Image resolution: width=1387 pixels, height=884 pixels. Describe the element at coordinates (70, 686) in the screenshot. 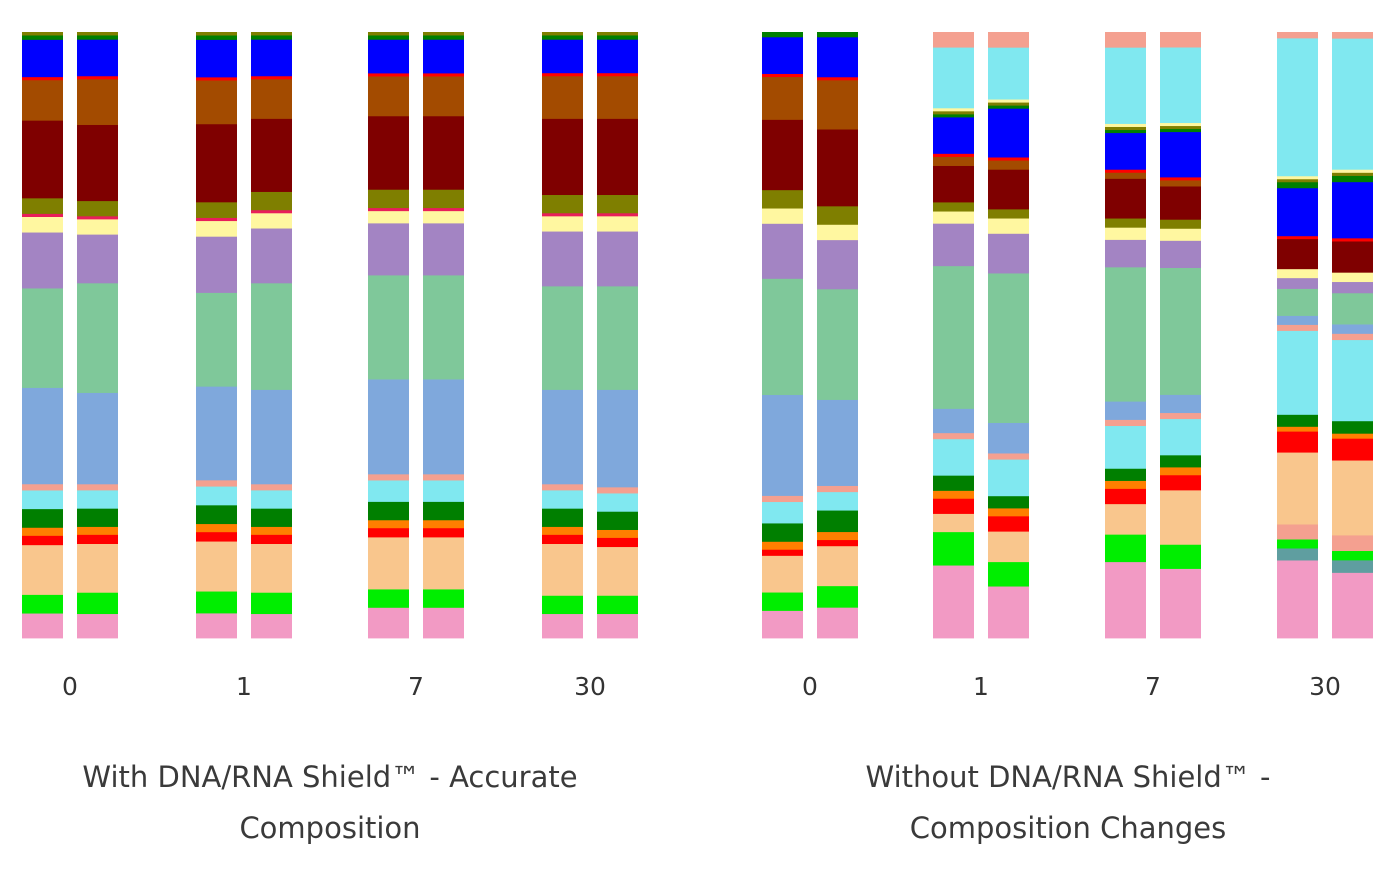

I see `with-shield-tick-label-0: 0` at that location.